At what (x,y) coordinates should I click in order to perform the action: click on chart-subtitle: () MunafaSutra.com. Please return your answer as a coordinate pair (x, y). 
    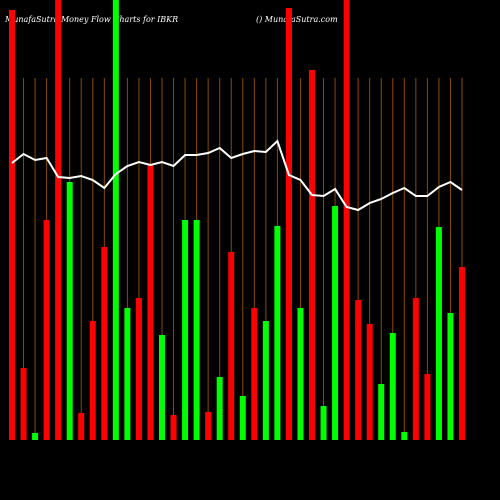
    Looking at the image, I should click on (297, 19).